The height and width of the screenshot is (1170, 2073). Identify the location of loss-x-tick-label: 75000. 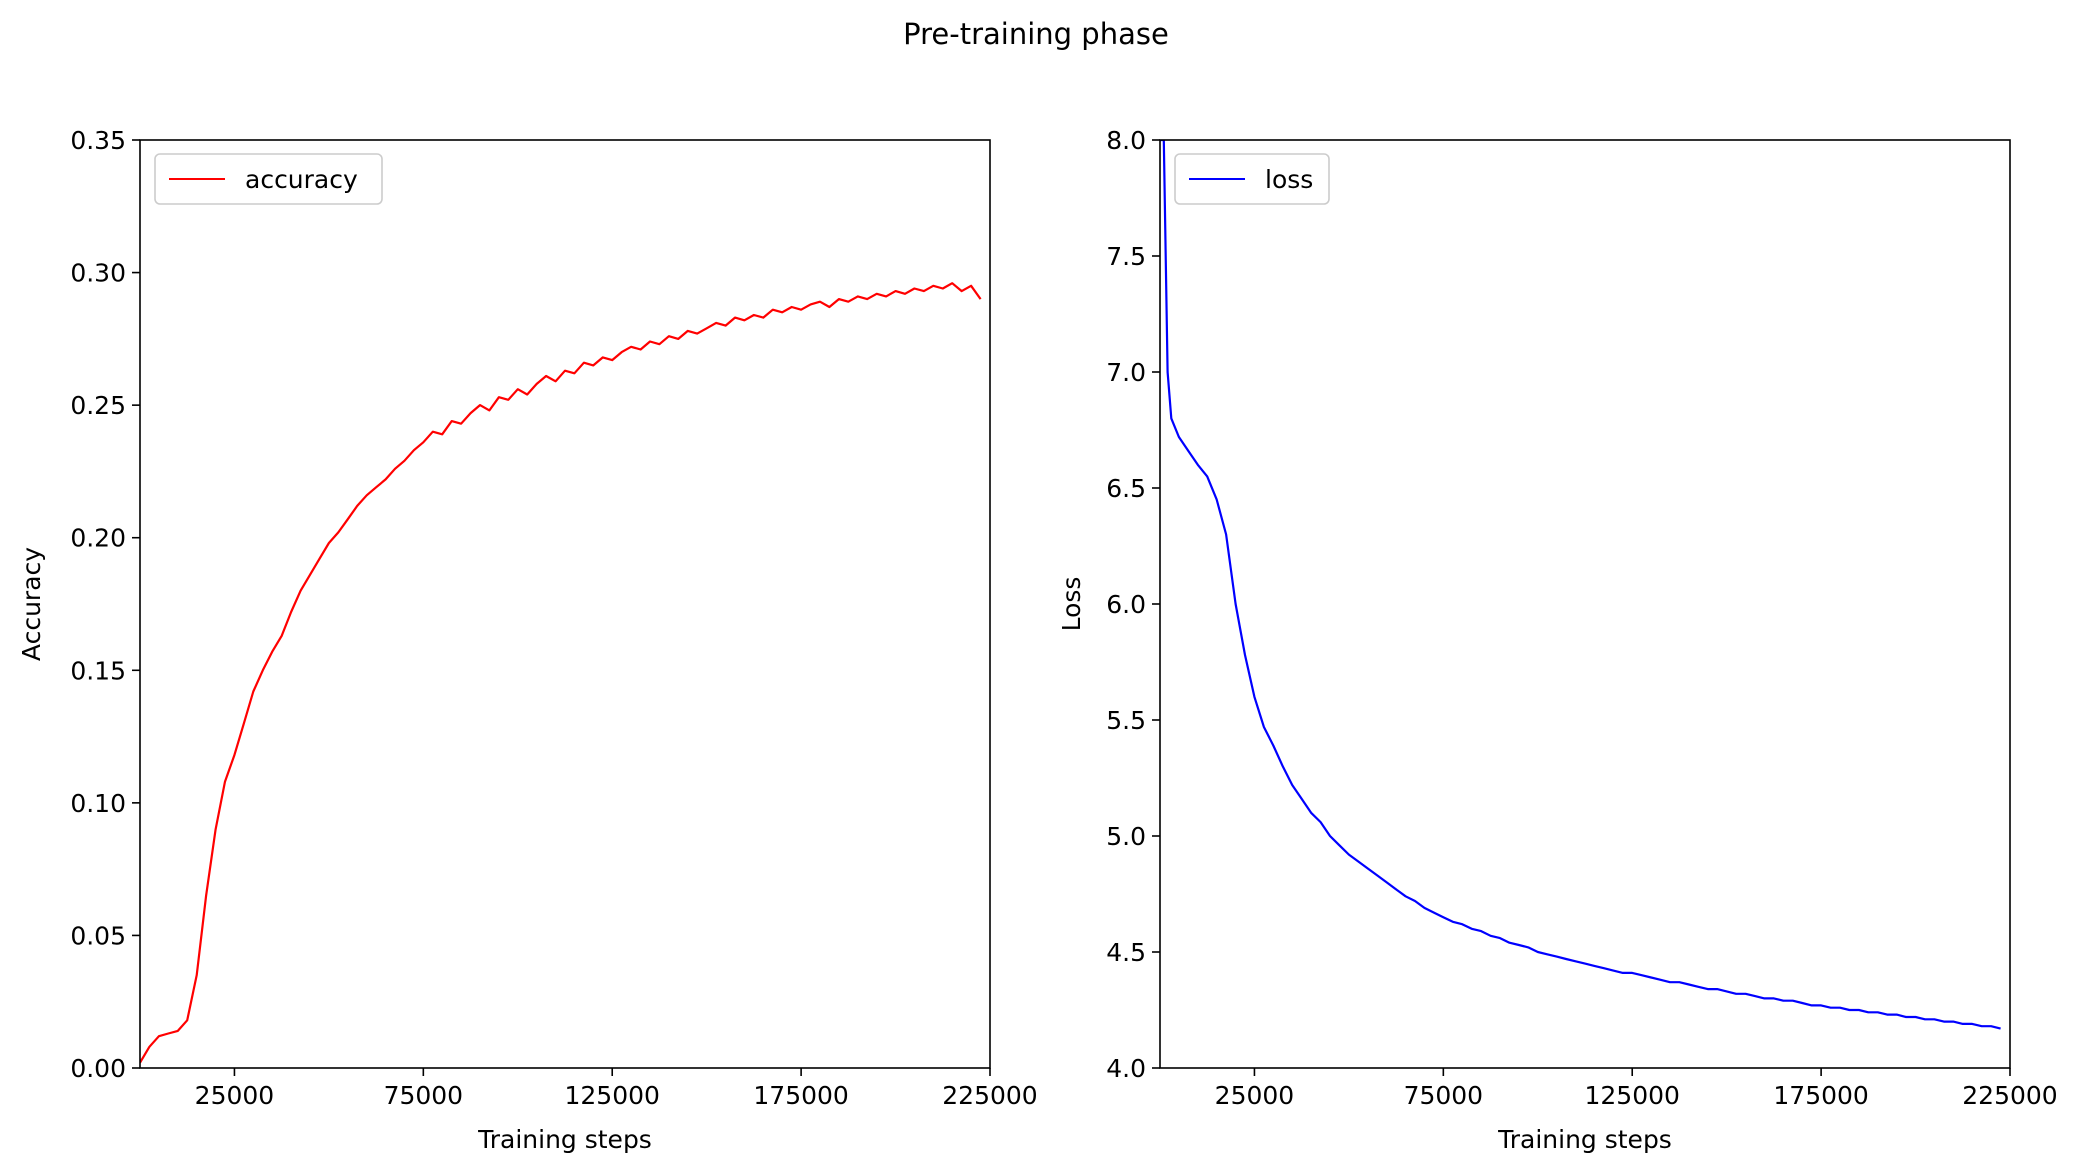
(1444, 1095).